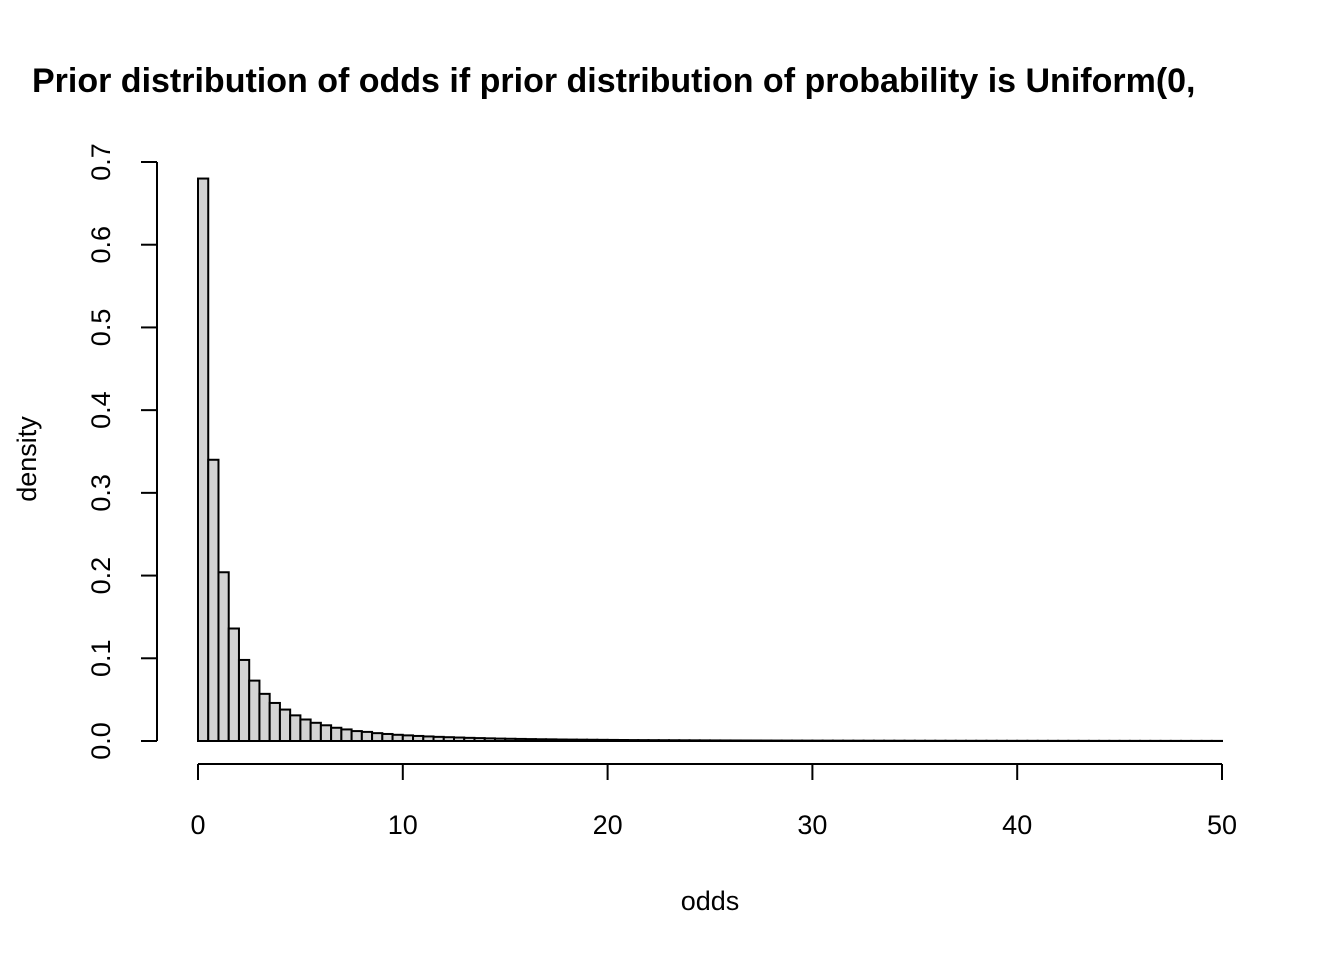 The width and height of the screenshot is (1344, 960). What do you see at coordinates (121, 451) in the screenshot?
I see `y-axis-ticks: 0.0 0.1 0.2 0.3 0.4 0.5 0.6 0.7` at bounding box center [121, 451].